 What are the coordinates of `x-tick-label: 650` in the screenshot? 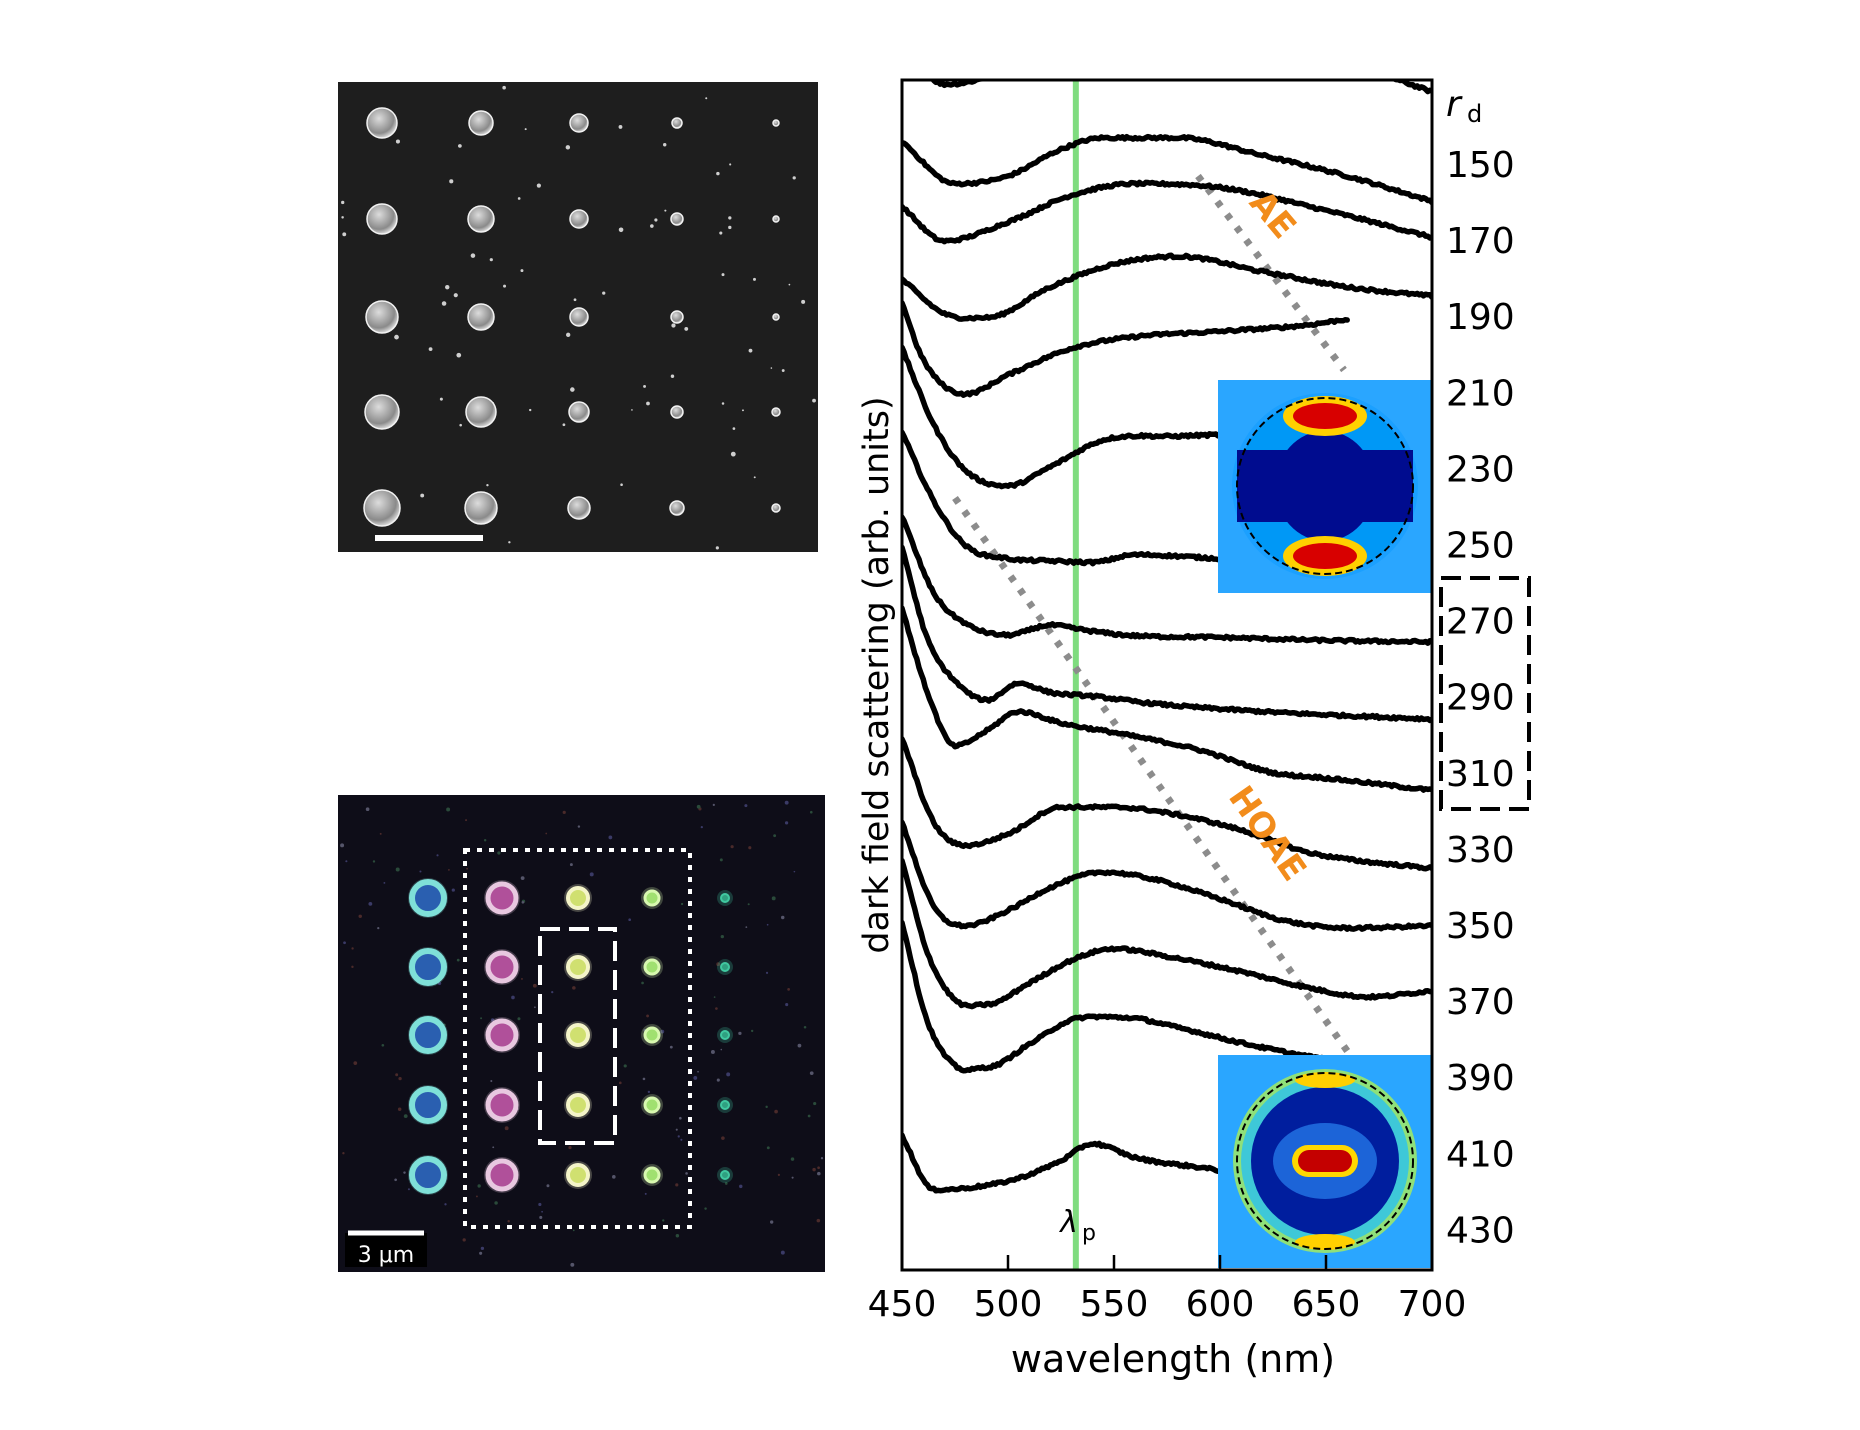 It's located at (1326, 1304).